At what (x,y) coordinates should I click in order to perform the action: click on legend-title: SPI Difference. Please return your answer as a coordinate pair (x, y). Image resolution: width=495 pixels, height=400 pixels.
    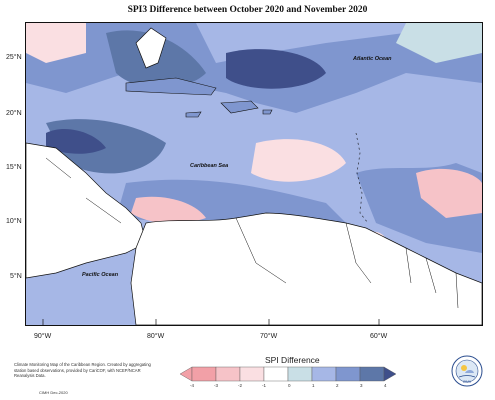
    Looking at the image, I should click on (292, 360).